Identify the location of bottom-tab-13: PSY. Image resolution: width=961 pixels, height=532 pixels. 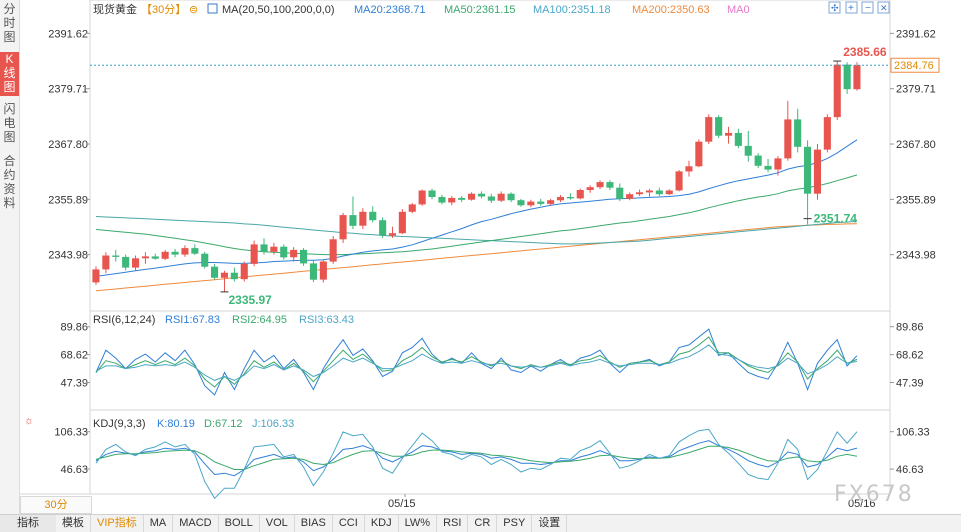
(515, 523).